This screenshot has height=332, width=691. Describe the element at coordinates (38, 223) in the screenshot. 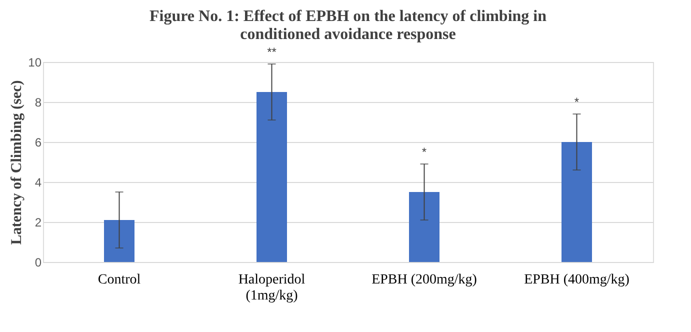

I see `y-tick-label: 2` at that location.